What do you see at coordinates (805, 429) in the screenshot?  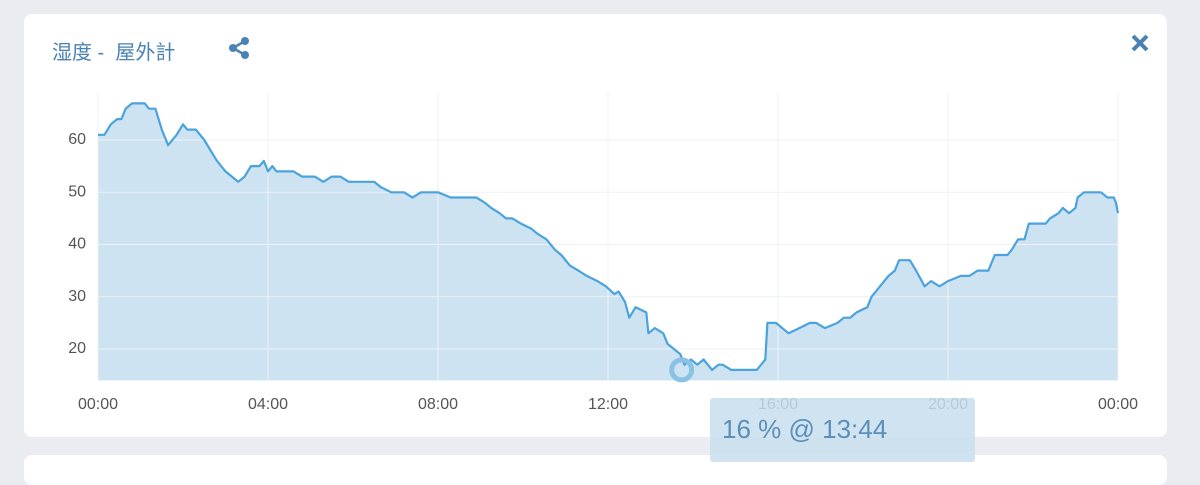 I see `tooltip-text: 16 % @ 13:44` at bounding box center [805, 429].